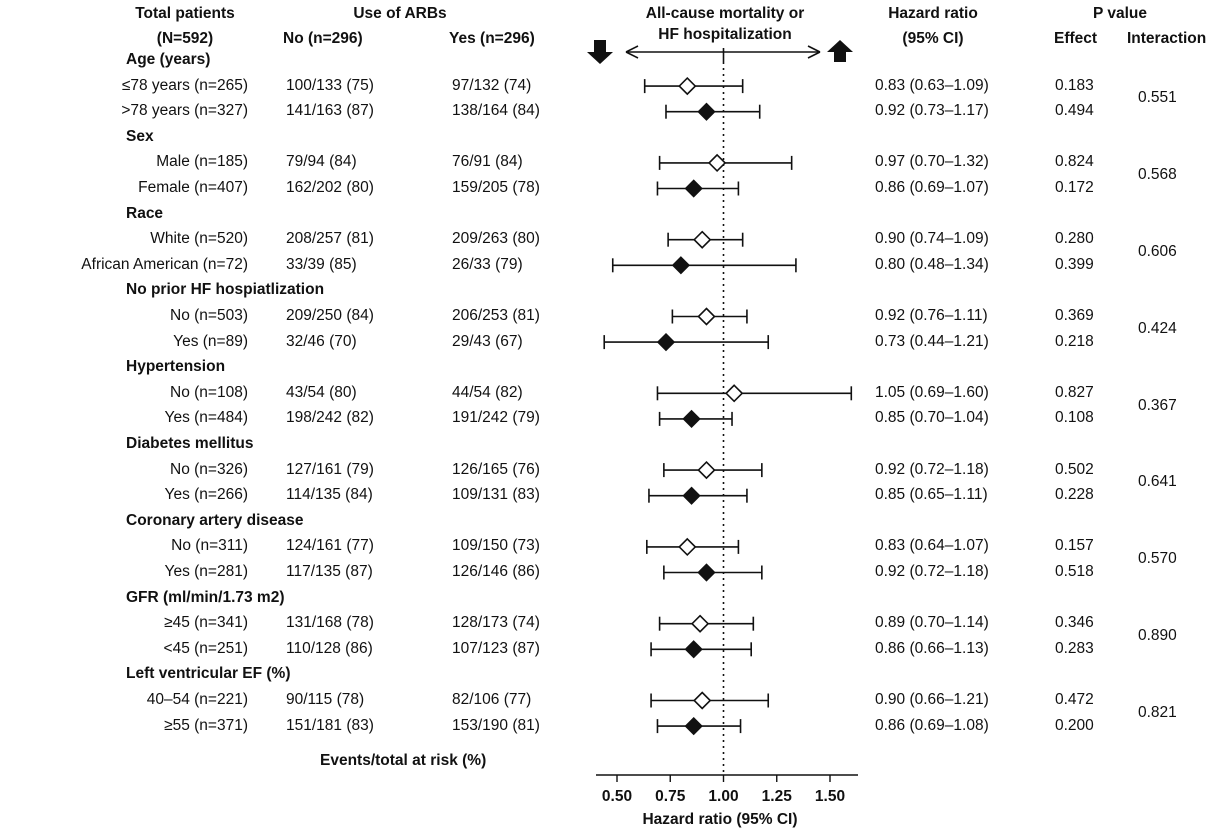 This screenshot has height=833, width=1227. What do you see at coordinates (932, 418) in the screenshot?
I see `hazard-ratio-text: 0.85 (0.70–1.04)` at bounding box center [932, 418].